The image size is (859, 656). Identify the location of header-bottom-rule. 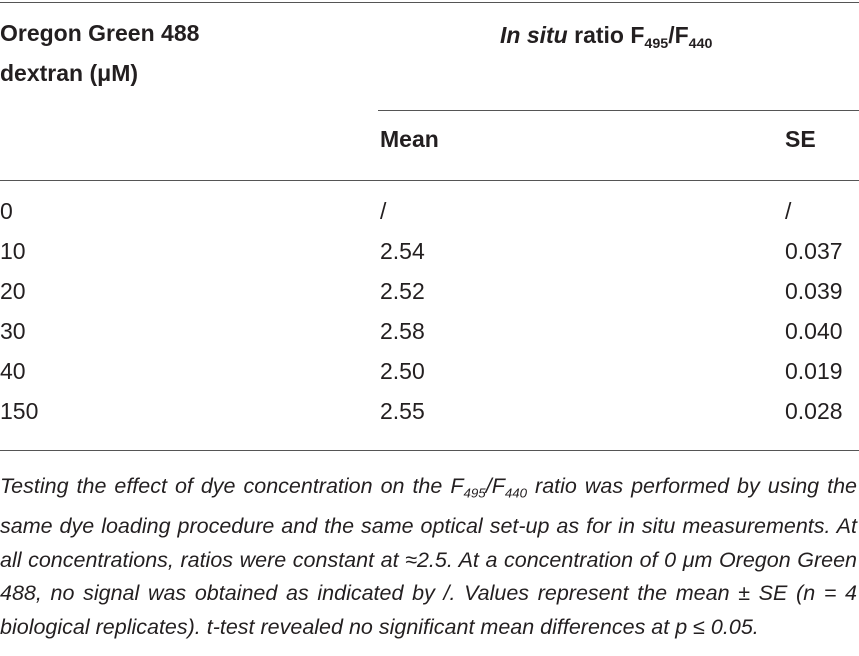
(429, 180).